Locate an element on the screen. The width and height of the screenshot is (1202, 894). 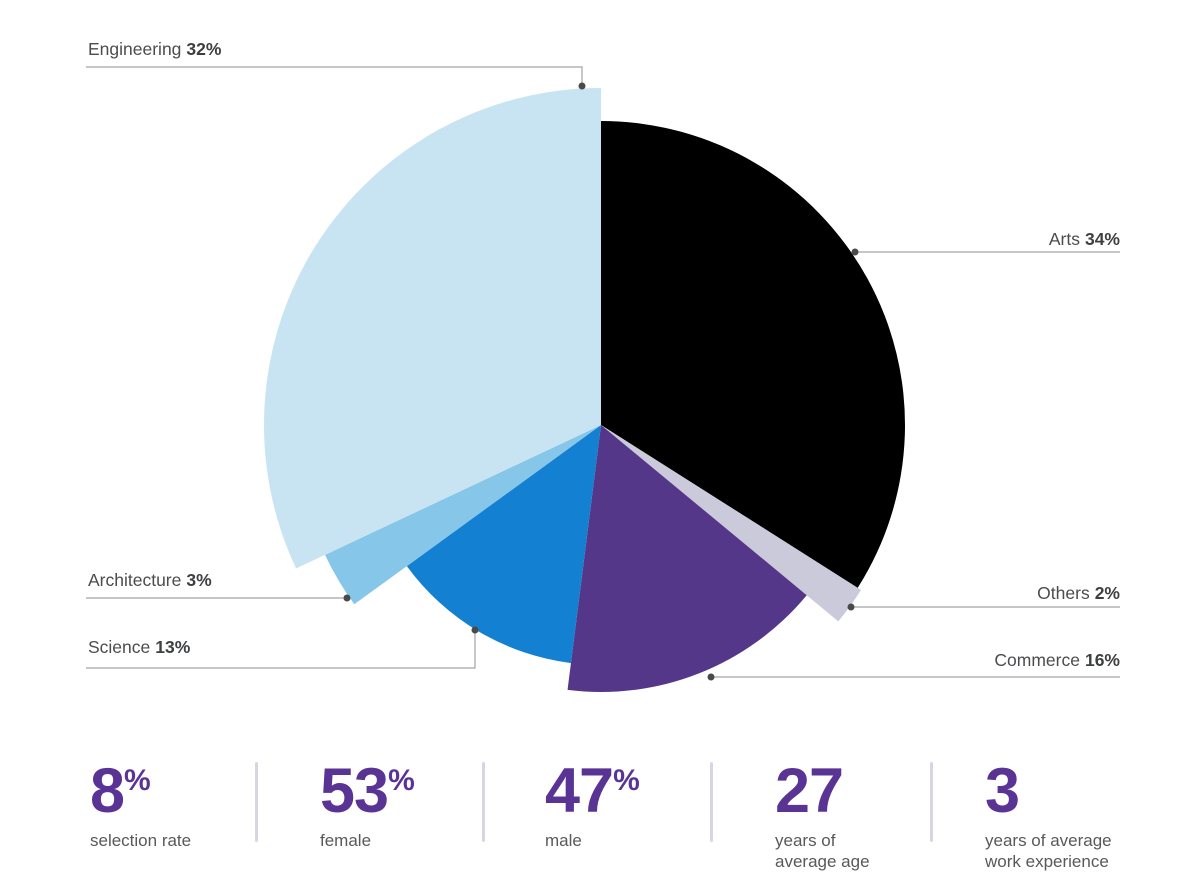
pie-slice-architecture is located at coordinates (463, 515).